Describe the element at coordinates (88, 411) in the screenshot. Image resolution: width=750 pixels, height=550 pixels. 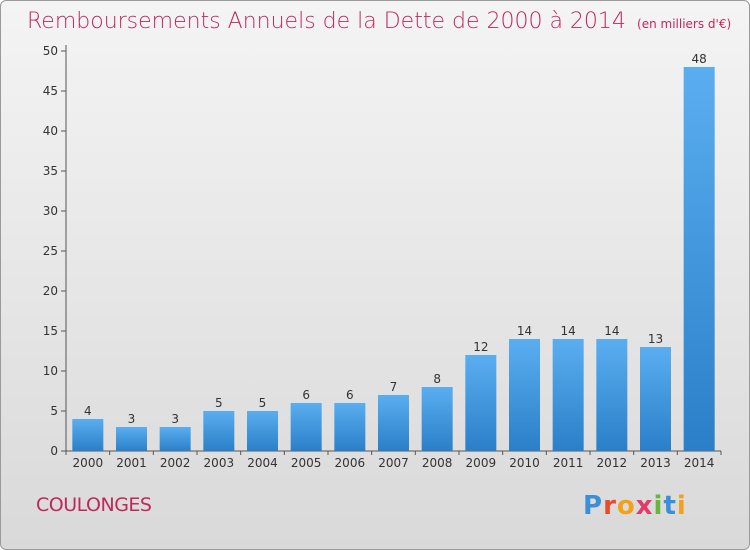
I see `value-label-2000: 4` at that location.